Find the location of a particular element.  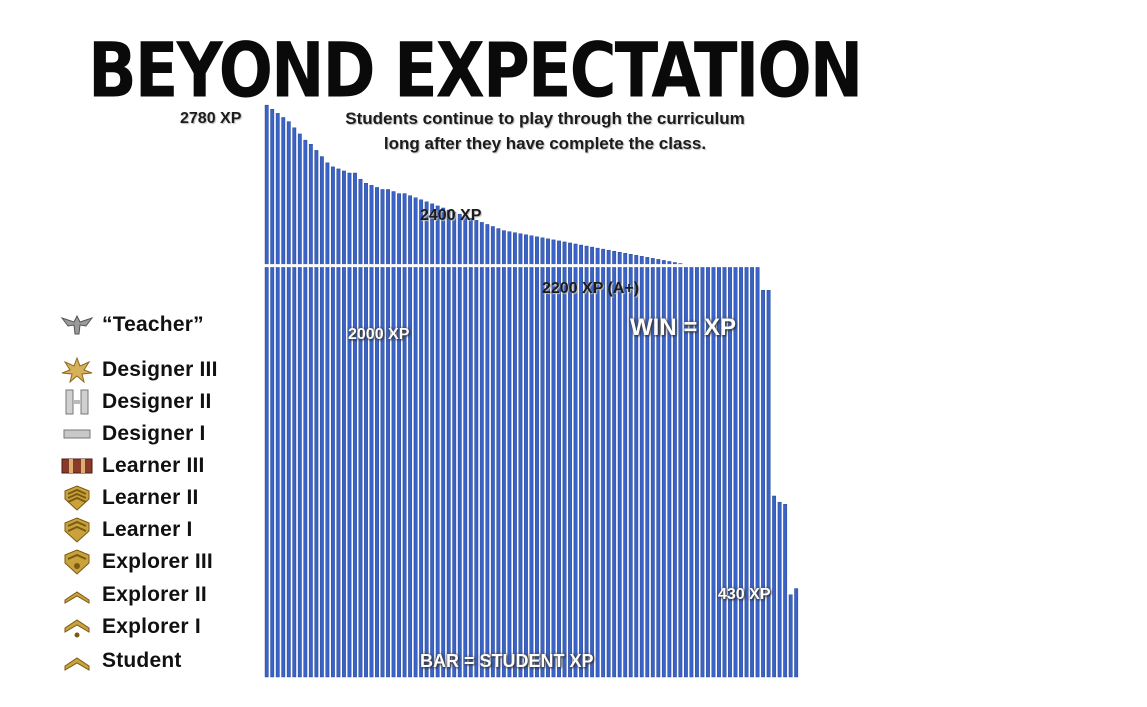

annotation-low-xp: 430 XP is located at coordinates (744, 594).